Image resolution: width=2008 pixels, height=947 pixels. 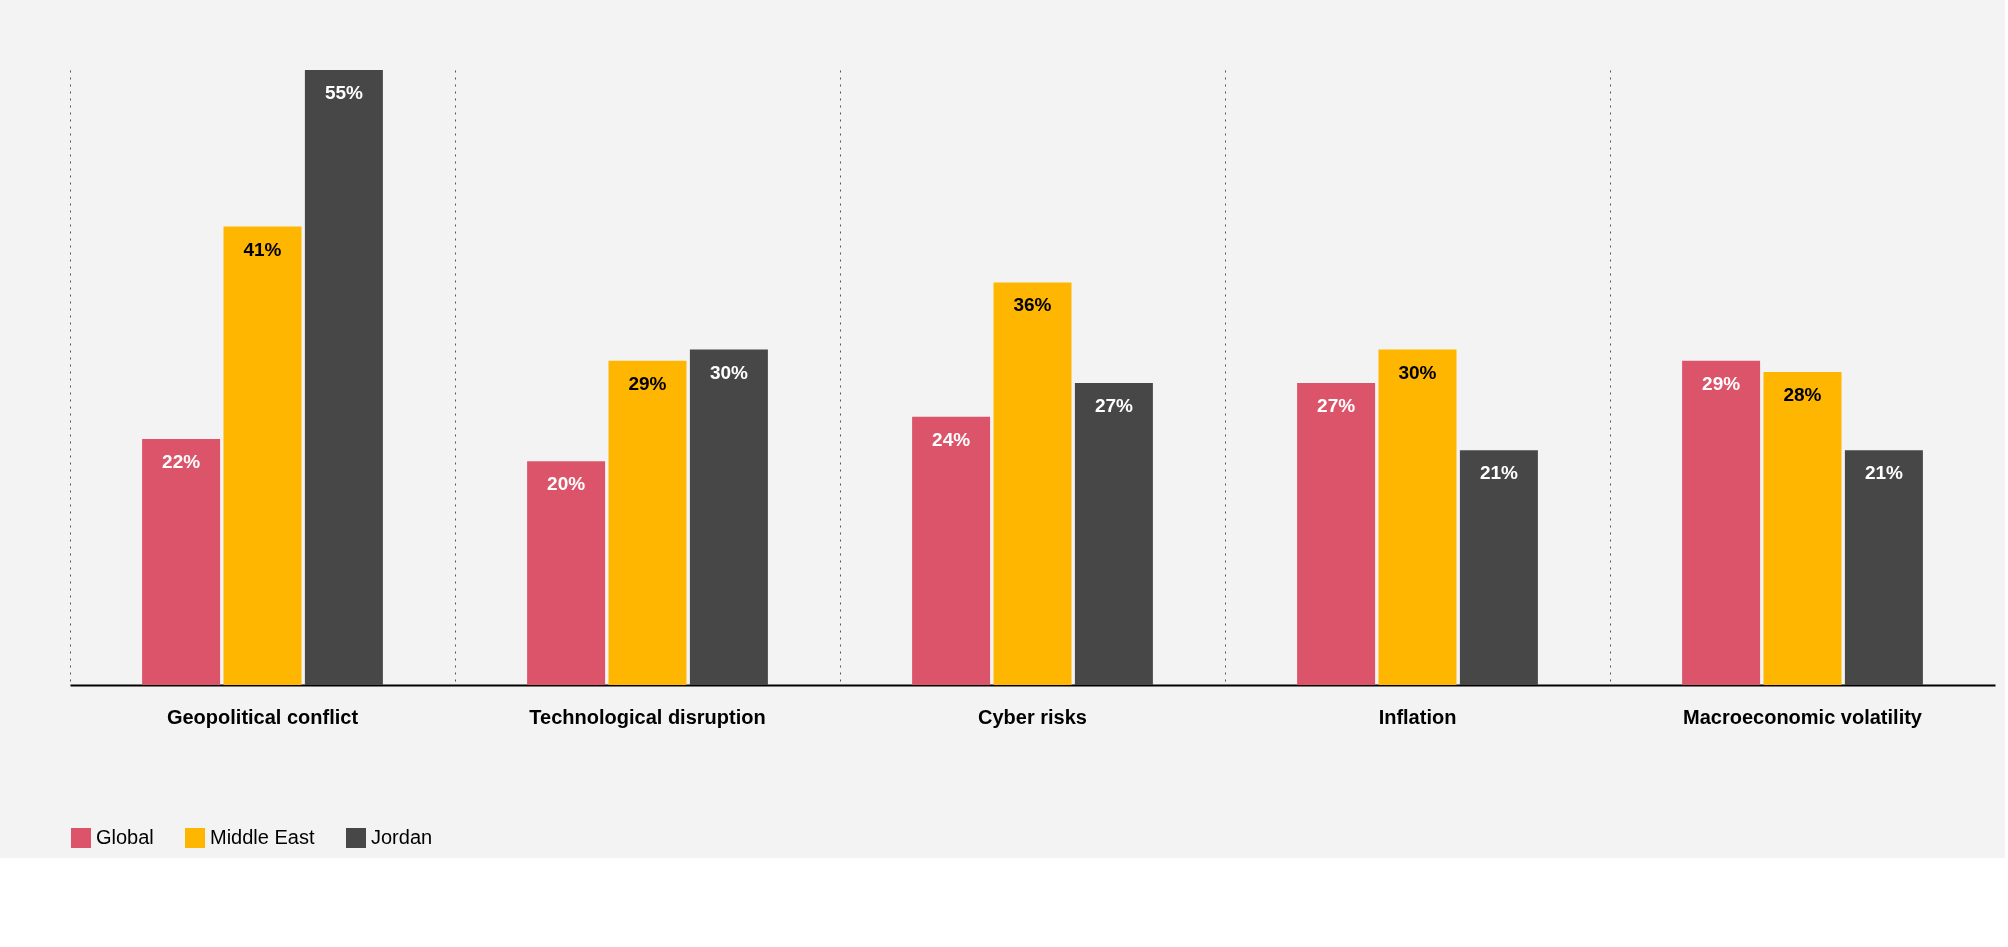 What do you see at coordinates (262, 249) in the screenshot?
I see `data-label: 41%` at bounding box center [262, 249].